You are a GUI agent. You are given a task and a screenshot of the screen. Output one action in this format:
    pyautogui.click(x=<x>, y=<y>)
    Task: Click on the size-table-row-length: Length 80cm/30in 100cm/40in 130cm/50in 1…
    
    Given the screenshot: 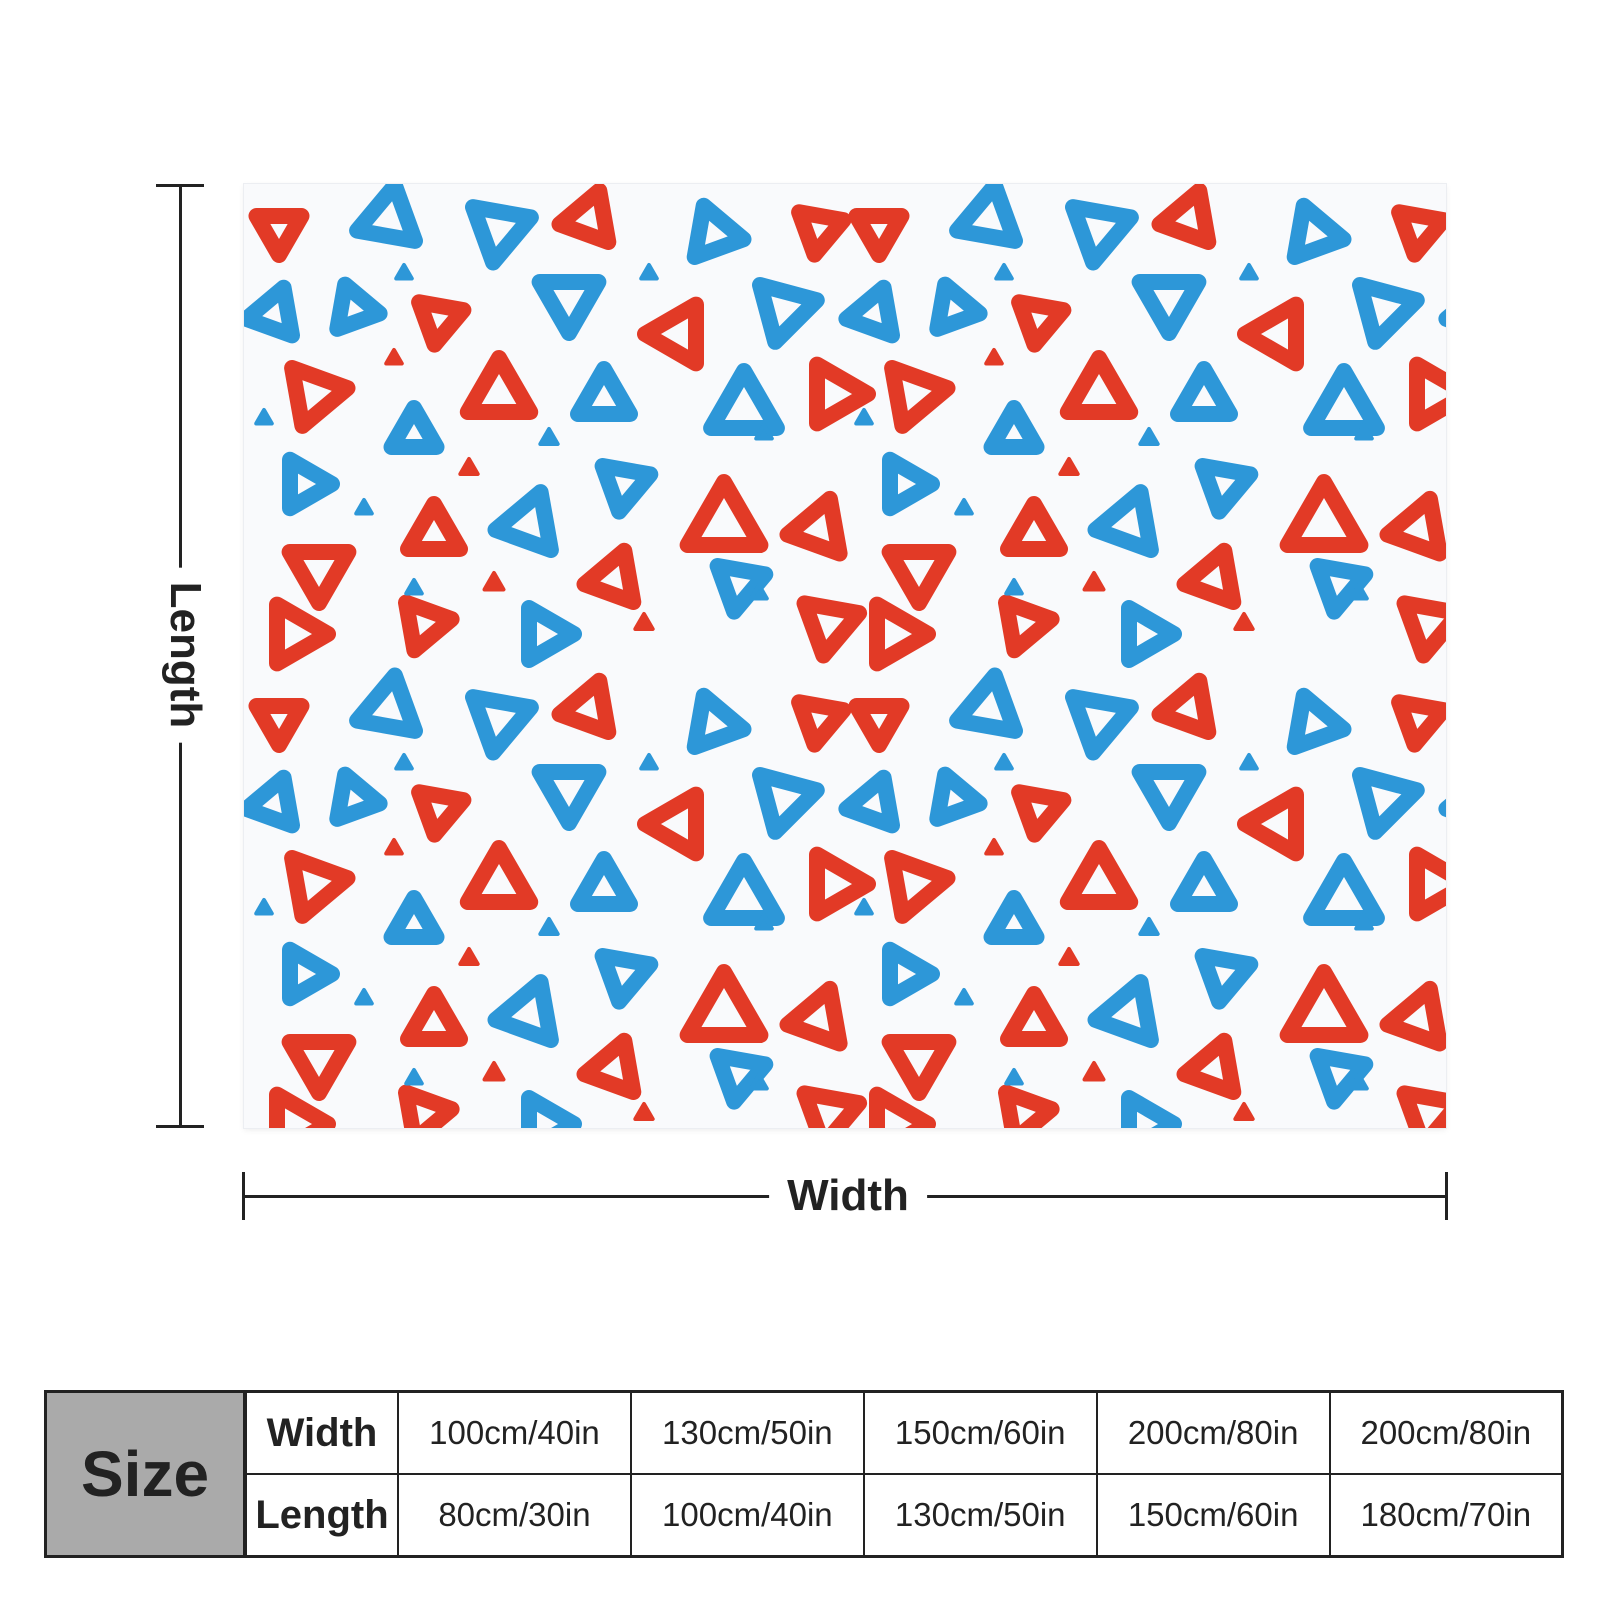 What is the action you would take?
    pyautogui.click(x=805, y=1515)
    